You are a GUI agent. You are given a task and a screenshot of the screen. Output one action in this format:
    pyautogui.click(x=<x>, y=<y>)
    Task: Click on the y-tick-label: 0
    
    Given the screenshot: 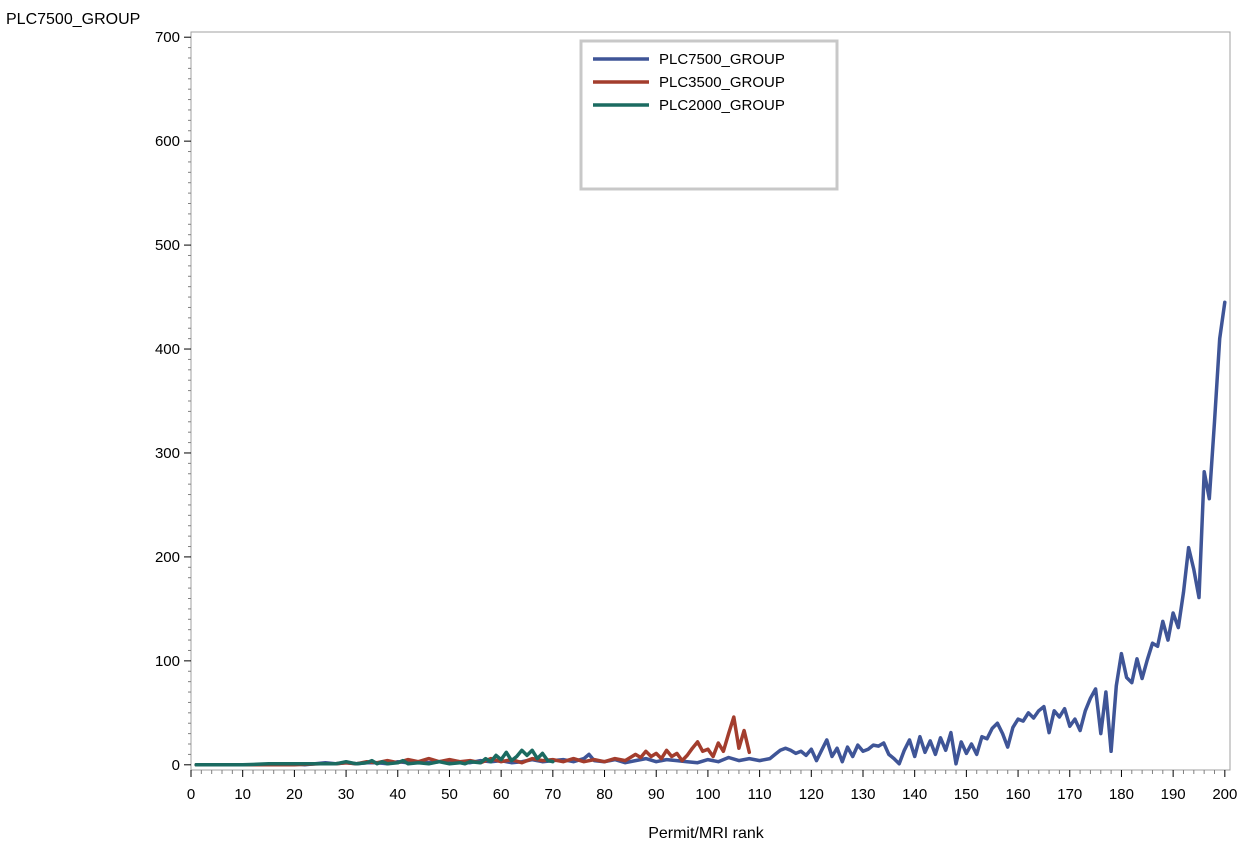 What is the action you would take?
    pyautogui.click(x=176, y=765)
    